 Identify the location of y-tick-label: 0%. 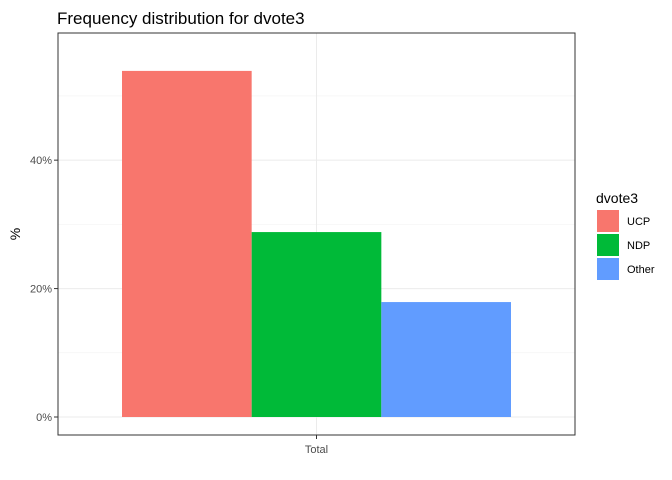
(44, 418).